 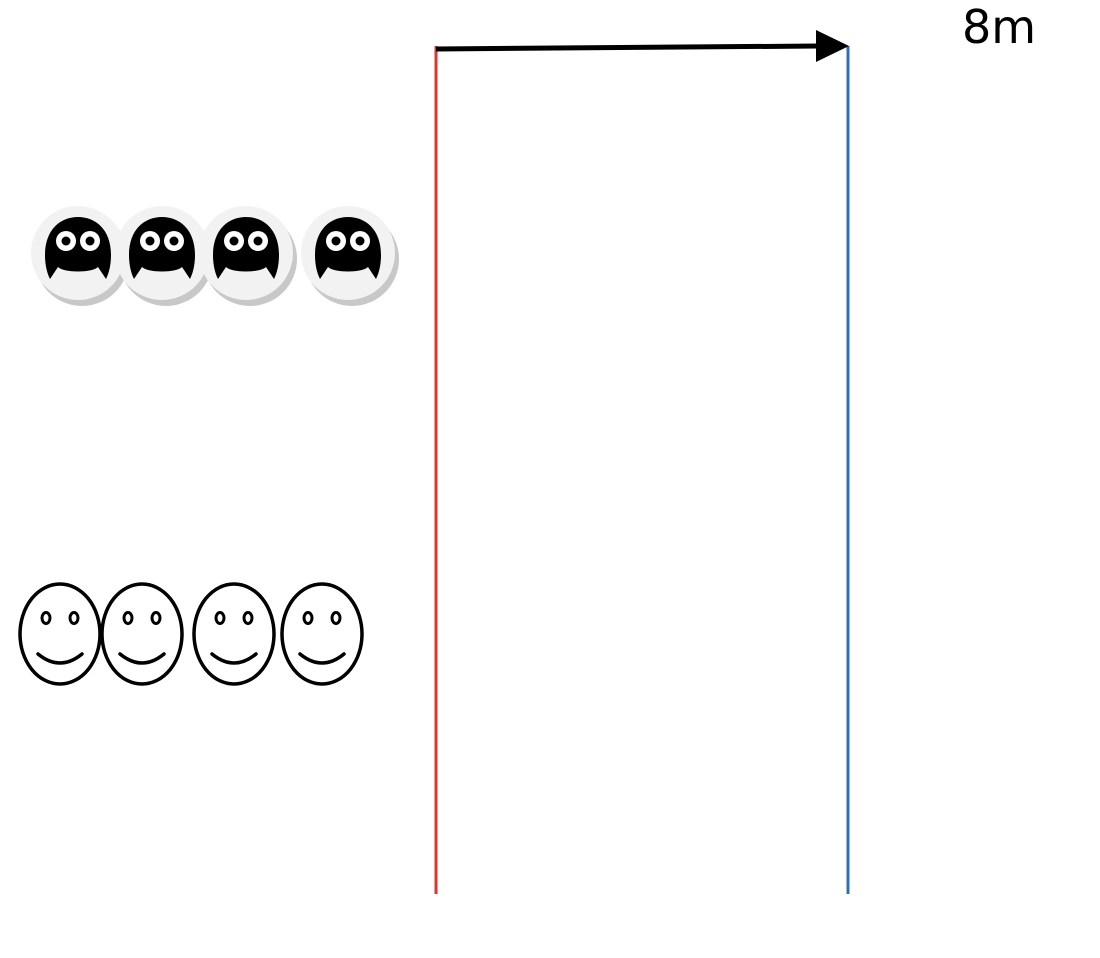 I want to click on owl-badge-row, so click(x=215, y=256).